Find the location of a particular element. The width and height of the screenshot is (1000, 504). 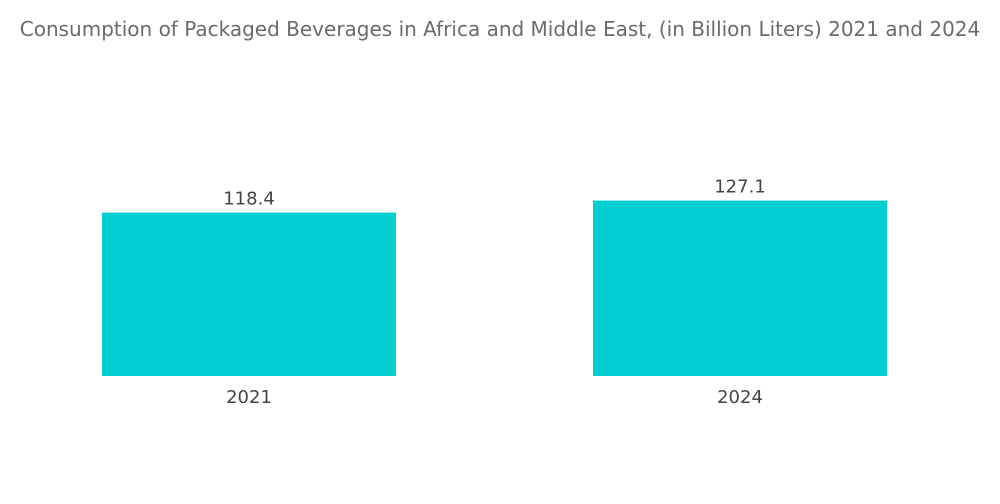

x-tick-label-2024: 2024 is located at coordinates (740, 397).